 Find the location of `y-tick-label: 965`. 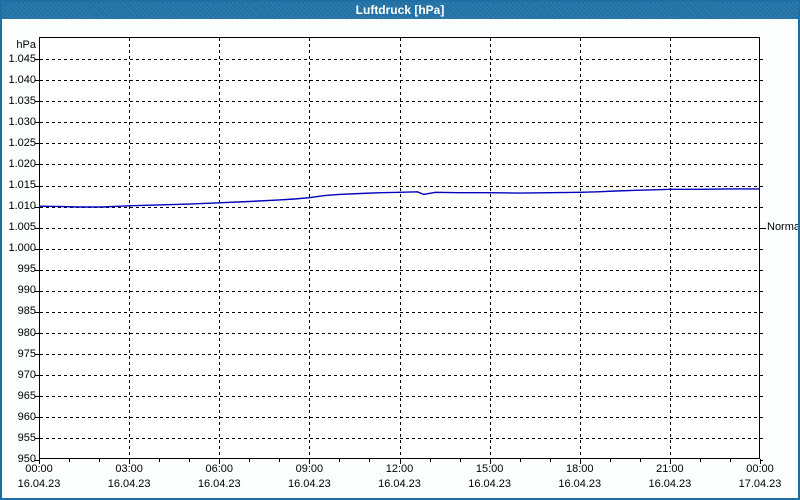

y-tick-label: 965 is located at coordinates (26, 395).